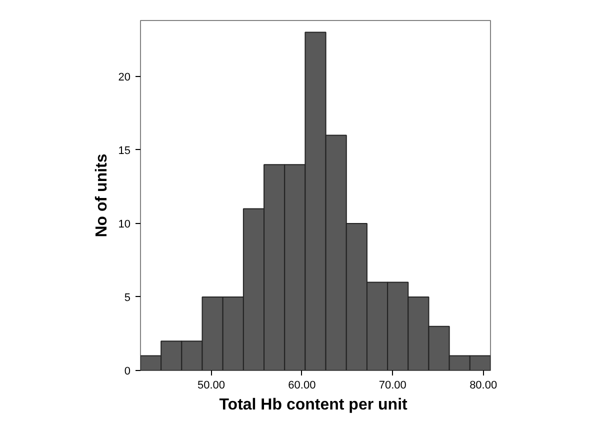  Describe the element at coordinates (124, 224) in the screenshot. I see `y-tick-label: 10` at that location.